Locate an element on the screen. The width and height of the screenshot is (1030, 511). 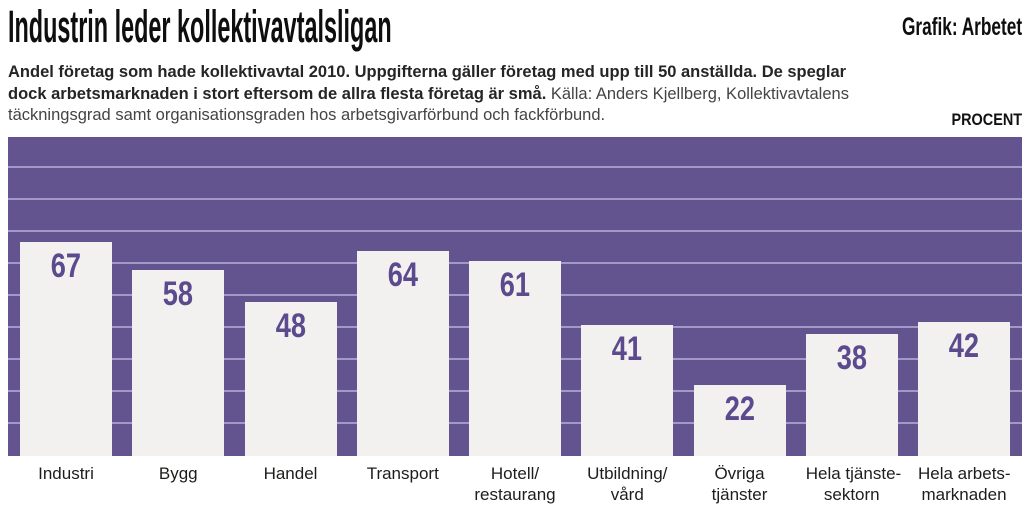
bar-hotell: 61 is located at coordinates (515, 358).